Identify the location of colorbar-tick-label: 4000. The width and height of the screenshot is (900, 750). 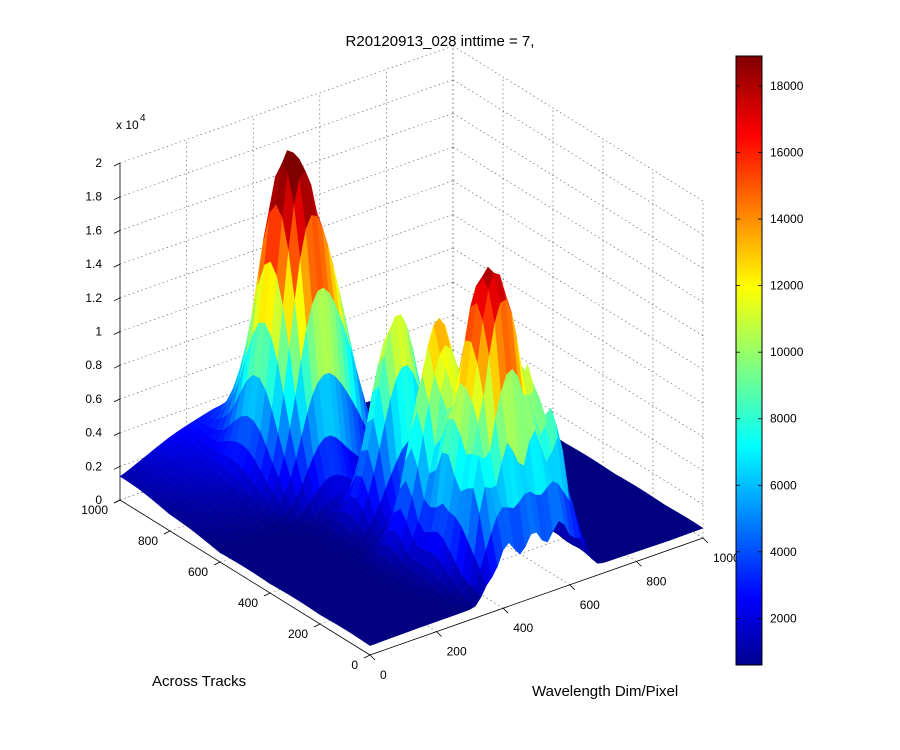
(783, 552).